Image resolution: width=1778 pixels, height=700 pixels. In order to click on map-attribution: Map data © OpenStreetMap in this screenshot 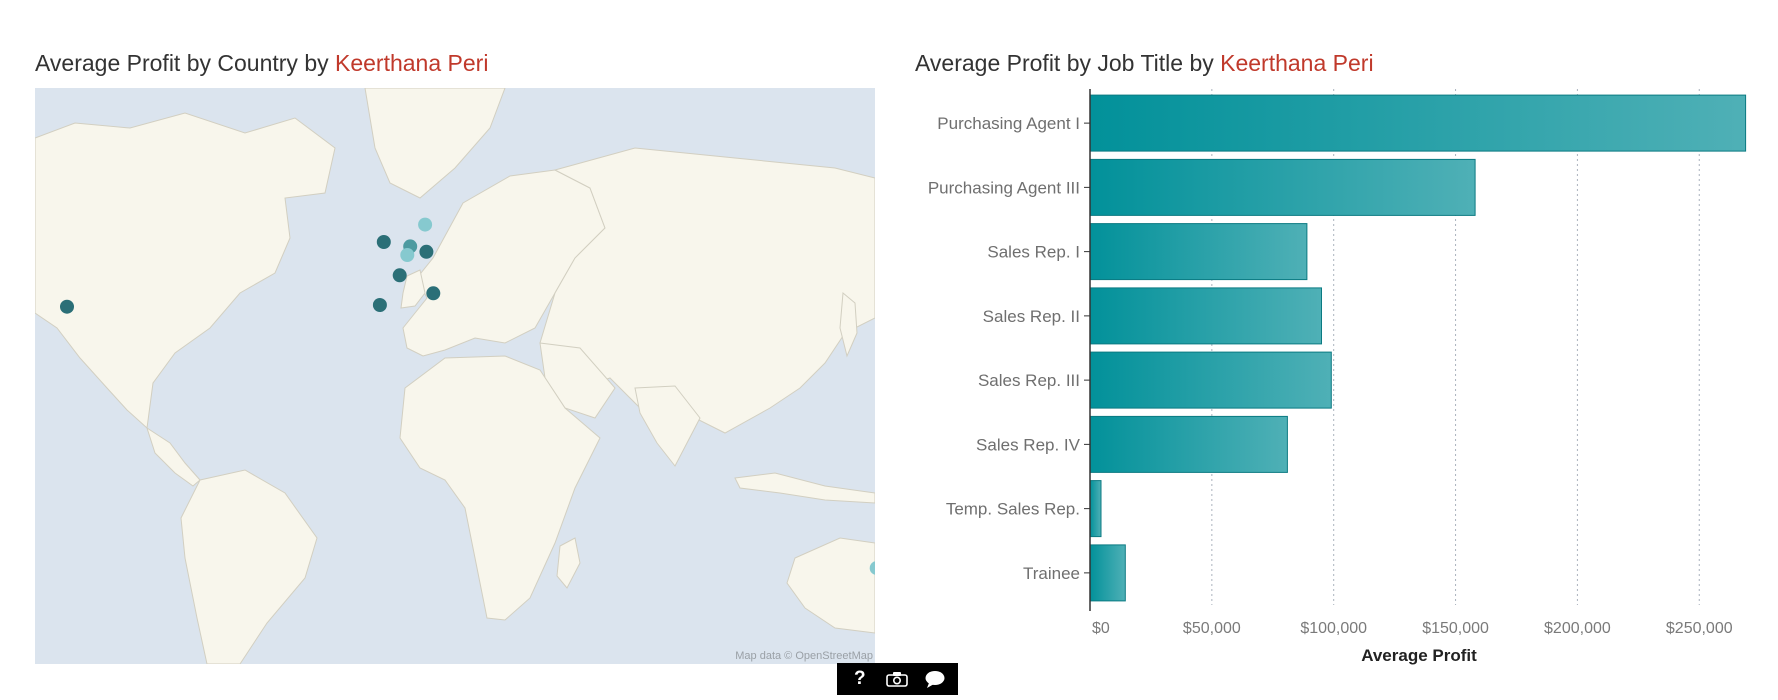, I will do `click(804, 656)`.